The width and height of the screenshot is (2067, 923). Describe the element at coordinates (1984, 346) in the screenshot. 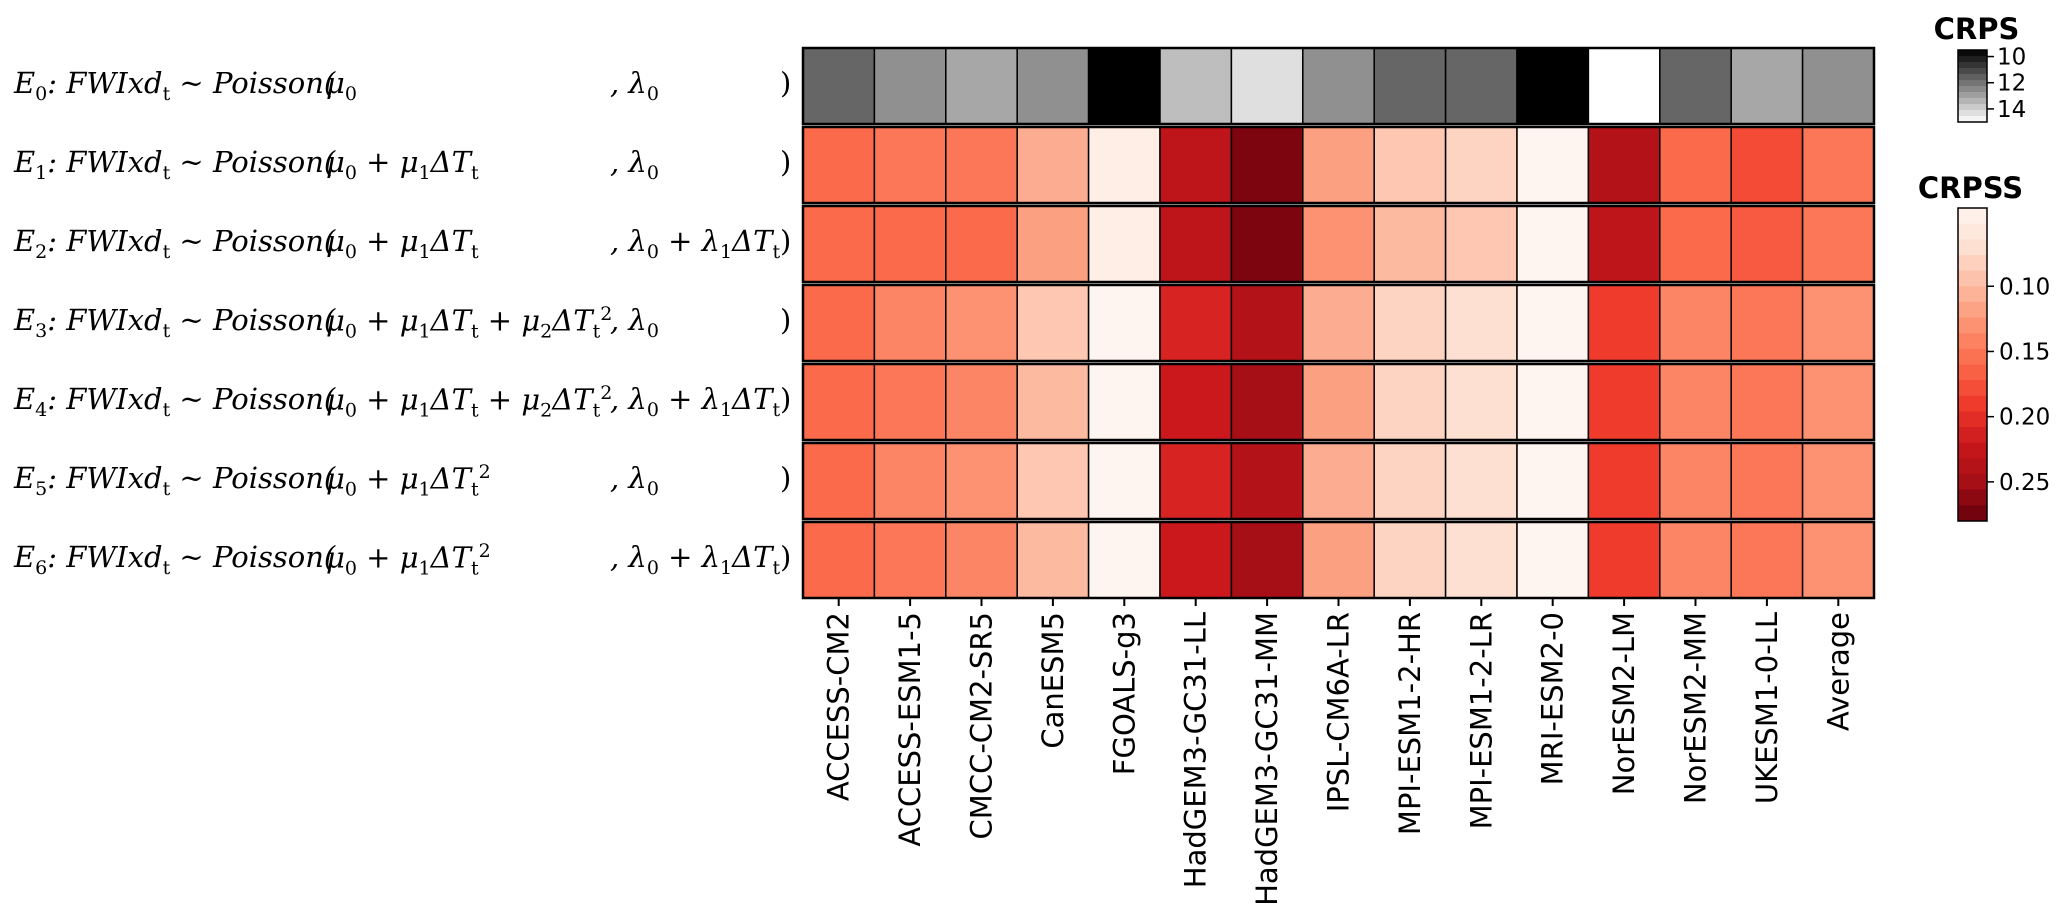

I see `crpss-colorbar: CRPSS 0.10 0.15 0.20 0.25` at that location.